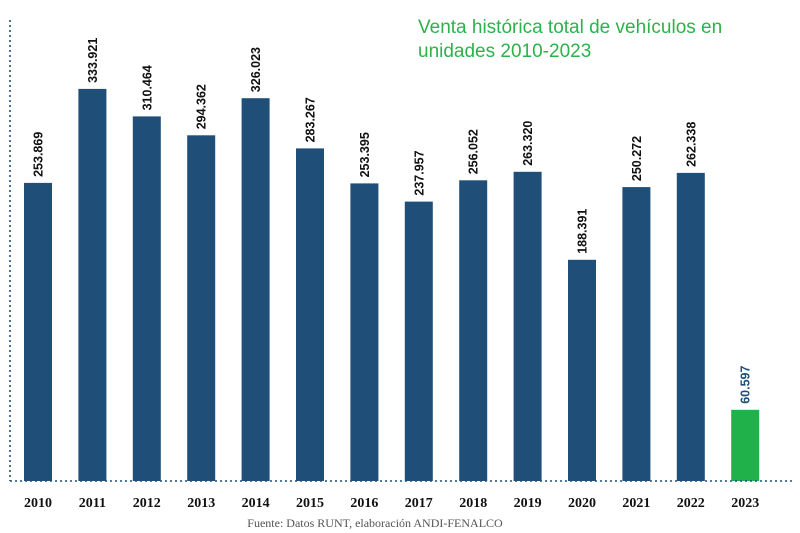 This screenshot has height=533, width=800. Describe the element at coordinates (745, 445) in the screenshot. I see `bar-2023` at that location.